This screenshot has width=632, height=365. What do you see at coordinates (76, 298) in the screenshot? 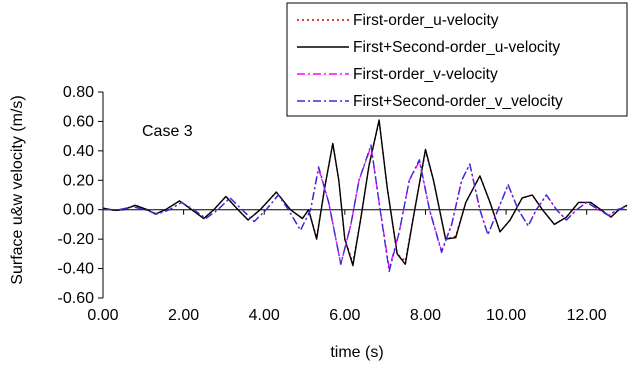
I see `y-tick-label: -0.60` at bounding box center [76, 298].